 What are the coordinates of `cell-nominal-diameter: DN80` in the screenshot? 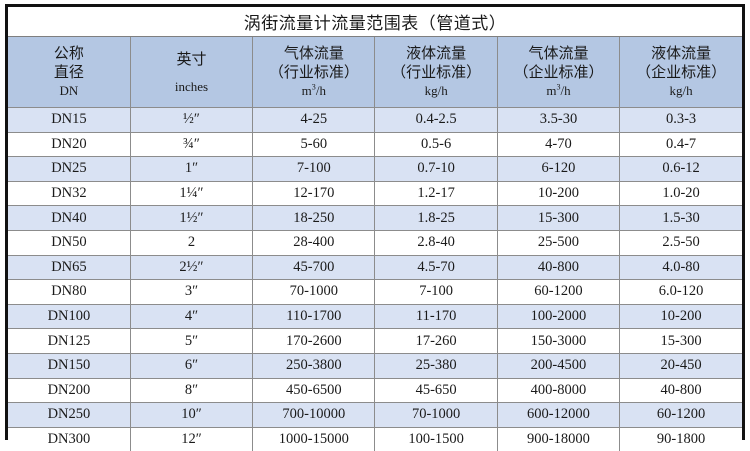 It's located at (69, 292).